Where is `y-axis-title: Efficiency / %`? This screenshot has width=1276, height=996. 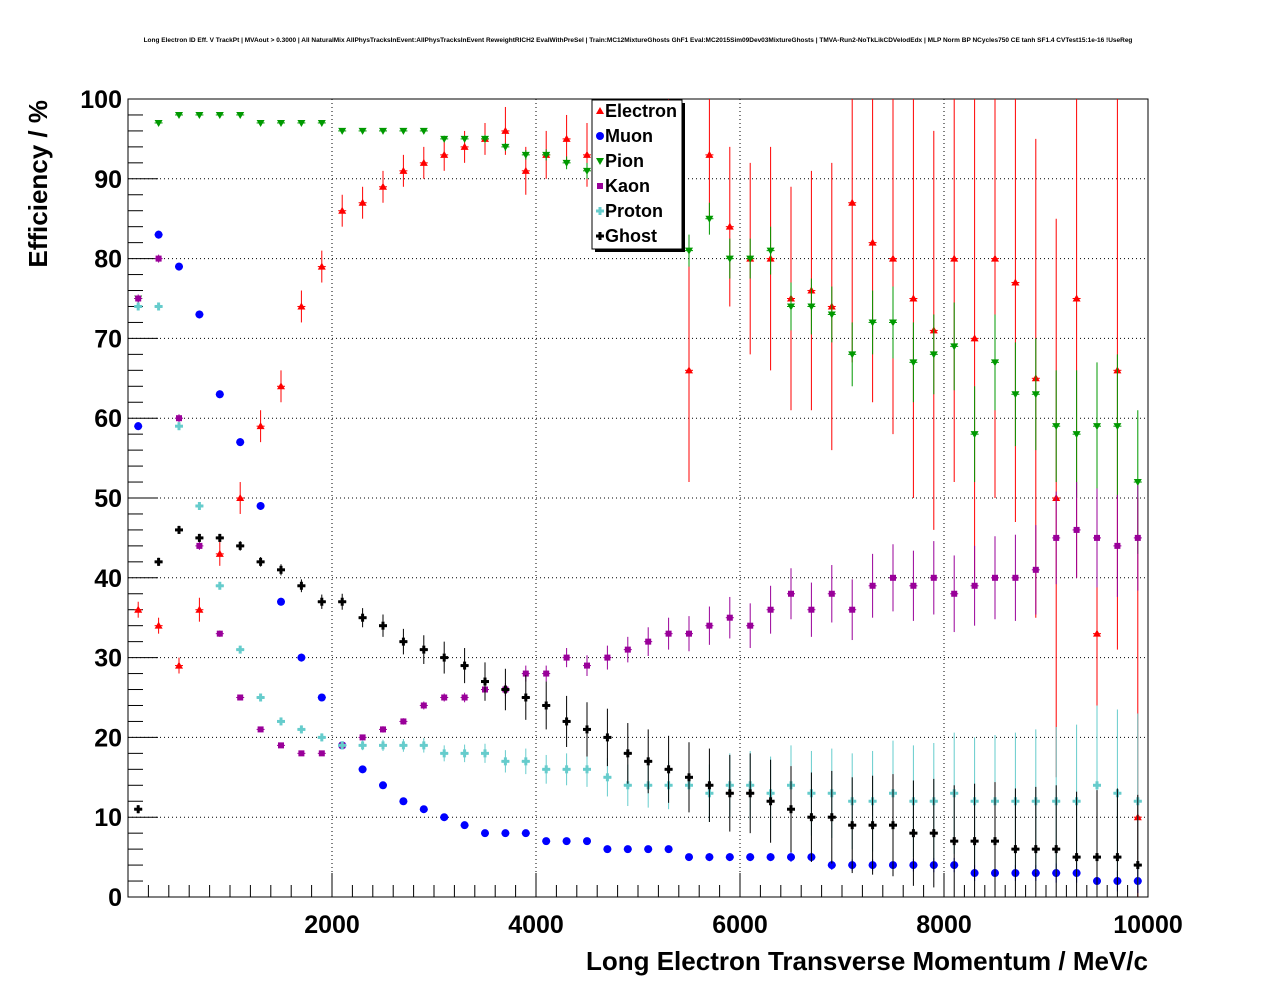 y-axis-title: Efficiency / % is located at coordinates (38, 184).